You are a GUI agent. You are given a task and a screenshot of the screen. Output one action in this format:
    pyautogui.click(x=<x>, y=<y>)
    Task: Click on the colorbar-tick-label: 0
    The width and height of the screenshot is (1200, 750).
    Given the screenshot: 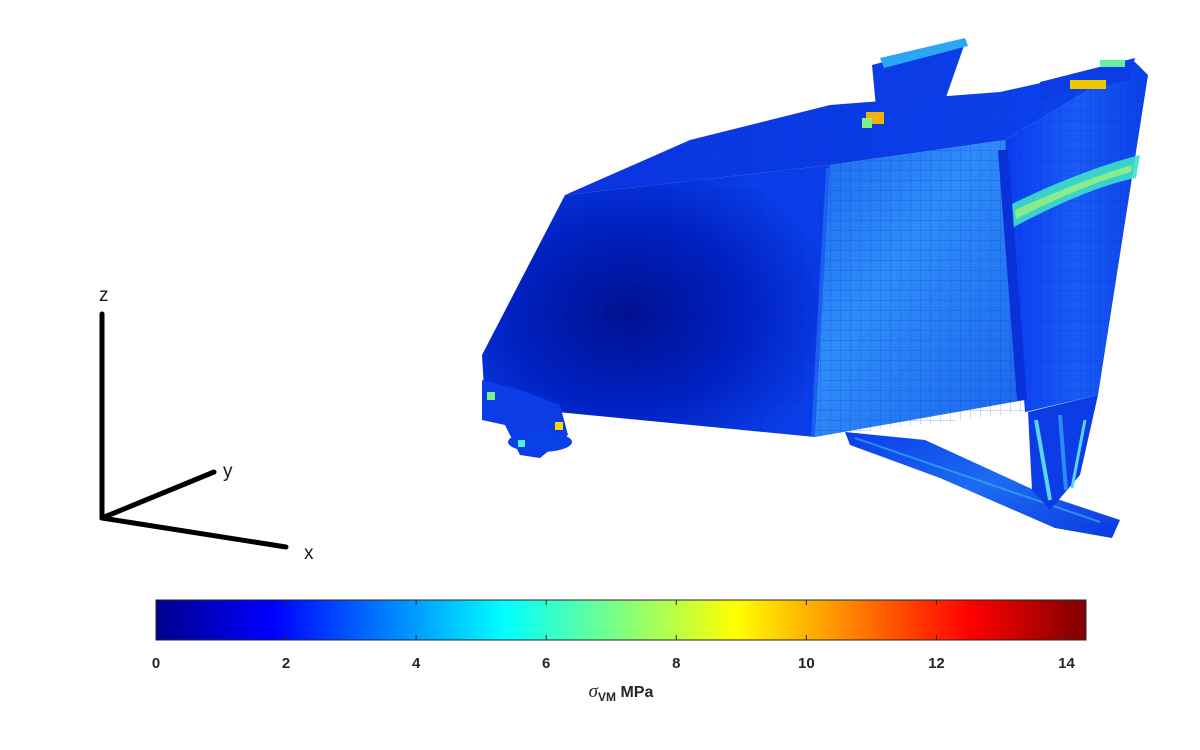 What is the action you would take?
    pyautogui.click(x=156, y=663)
    